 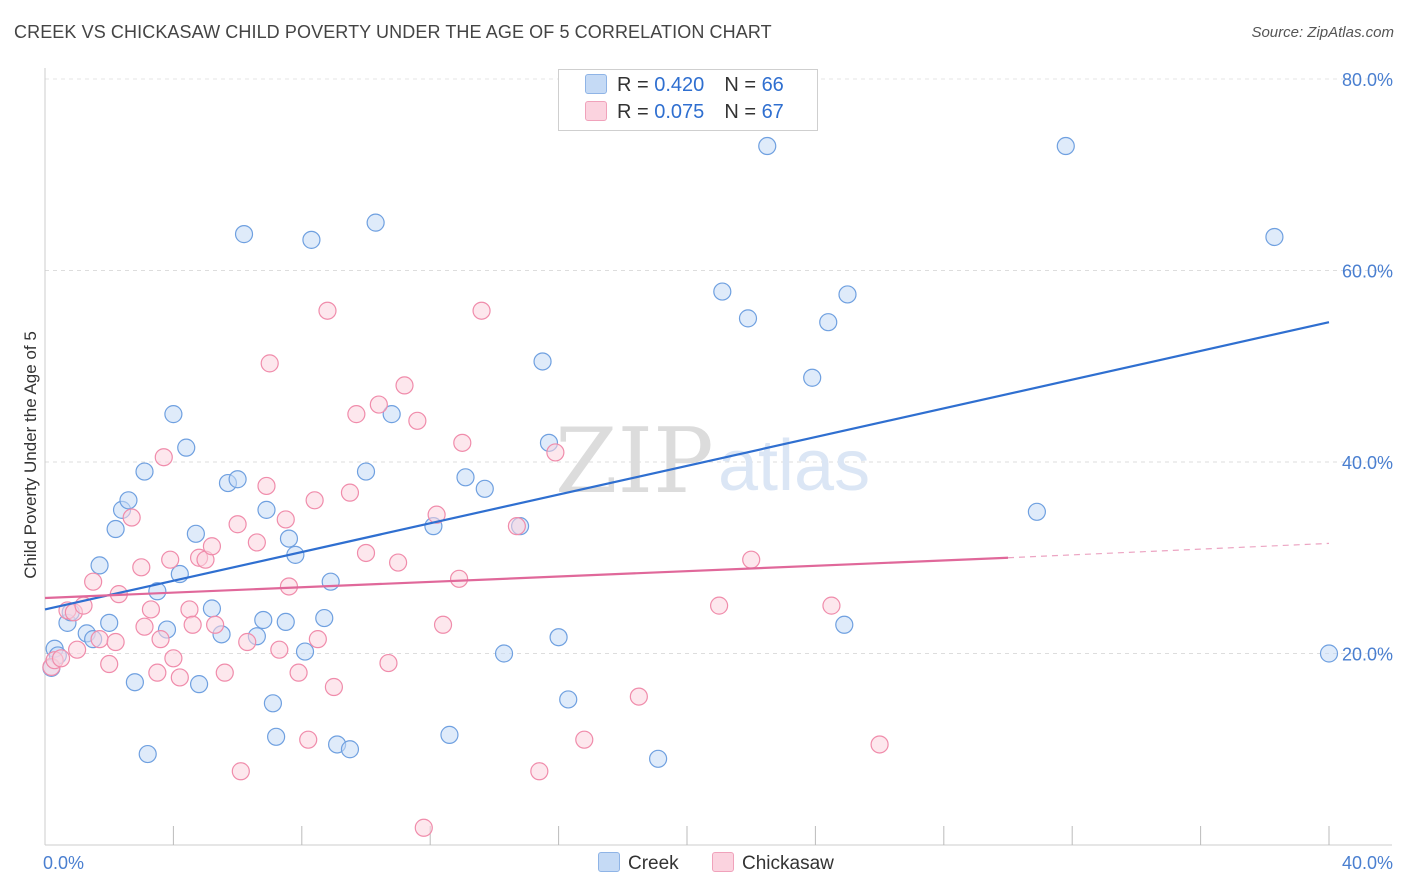 I want to click on y-axis-label: Child Poverty Under the Age of 5, so click(x=30, y=455).